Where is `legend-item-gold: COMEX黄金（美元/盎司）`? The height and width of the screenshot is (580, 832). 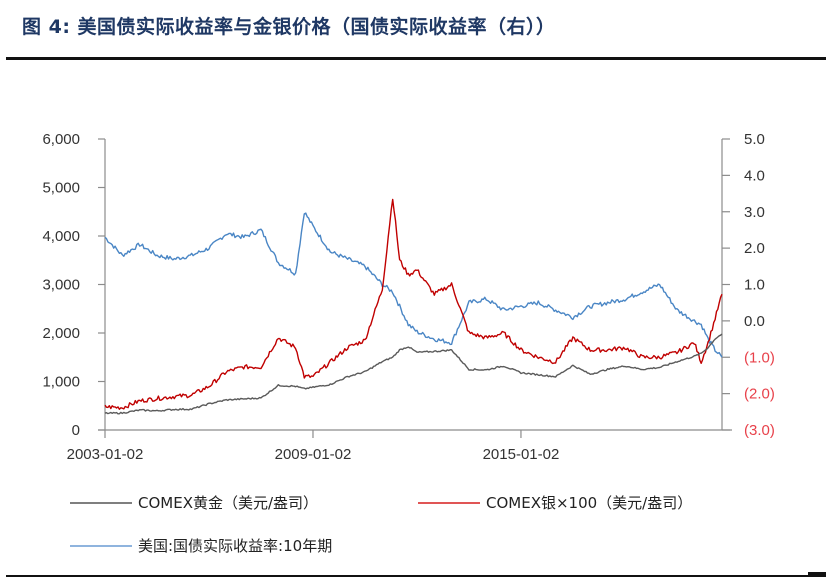 legend-item-gold: COMEX黄金（美元/盎司） is located at coordinates (194, 502).